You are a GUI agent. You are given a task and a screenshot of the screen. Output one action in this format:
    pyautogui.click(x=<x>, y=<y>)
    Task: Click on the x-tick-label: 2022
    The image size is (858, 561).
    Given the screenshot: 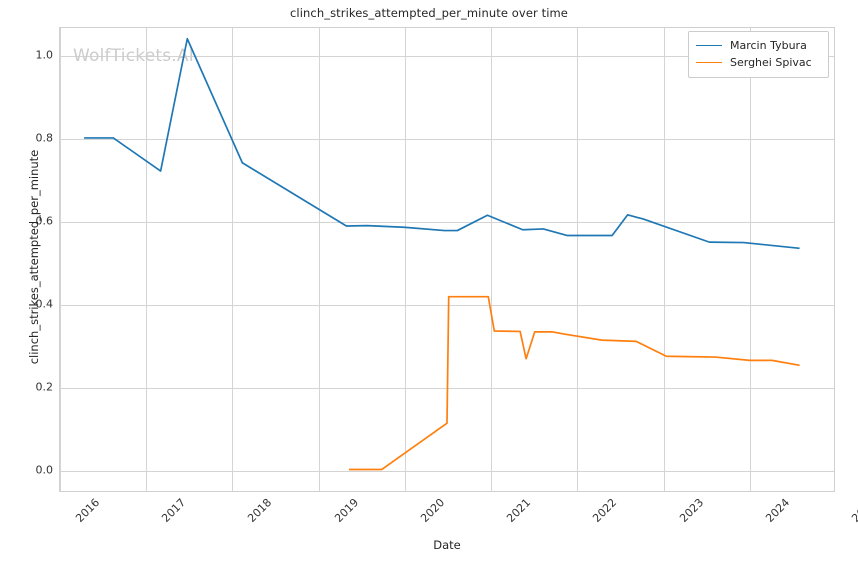 What is the action you would take?
    pyautogui.click(x=605, y=510)
    